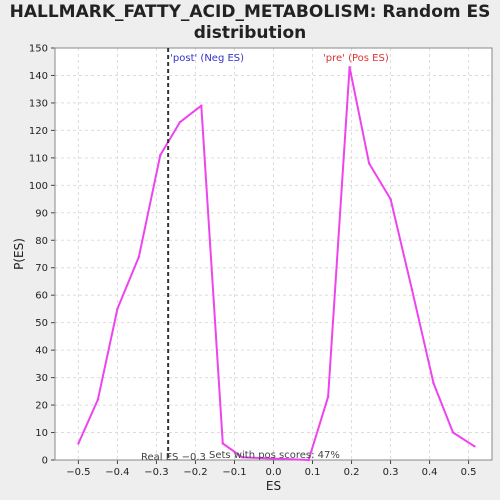 Image resolution: width=500 pixels, height=500 pixels. Describe the element at coordinates (117, 472) in the screenshot. I see `x-tick-label: −0.4` at that location.